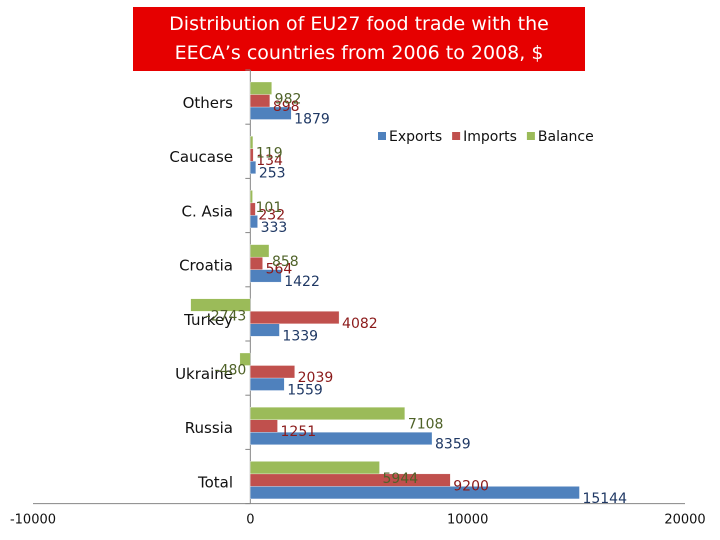 The image size is (720, 540). I want to click on legend-label-imports: Imports, so click(490, 137).